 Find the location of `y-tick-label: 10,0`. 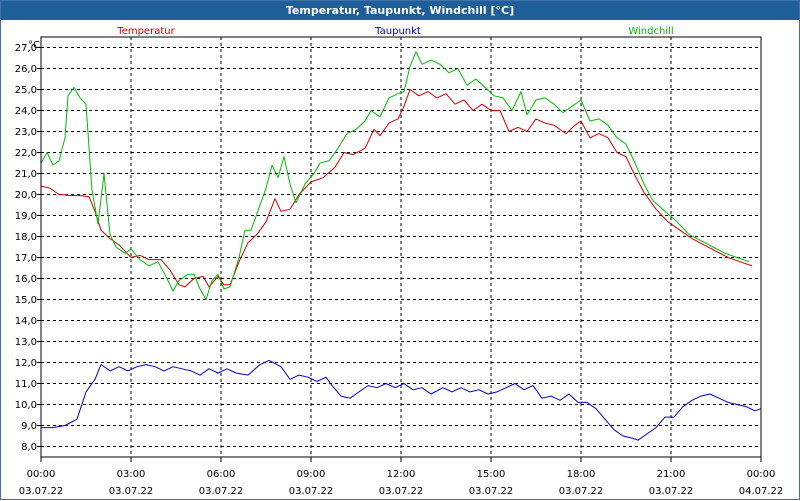

y-tick-label: 10,0 is located at coordinates (26, 405).